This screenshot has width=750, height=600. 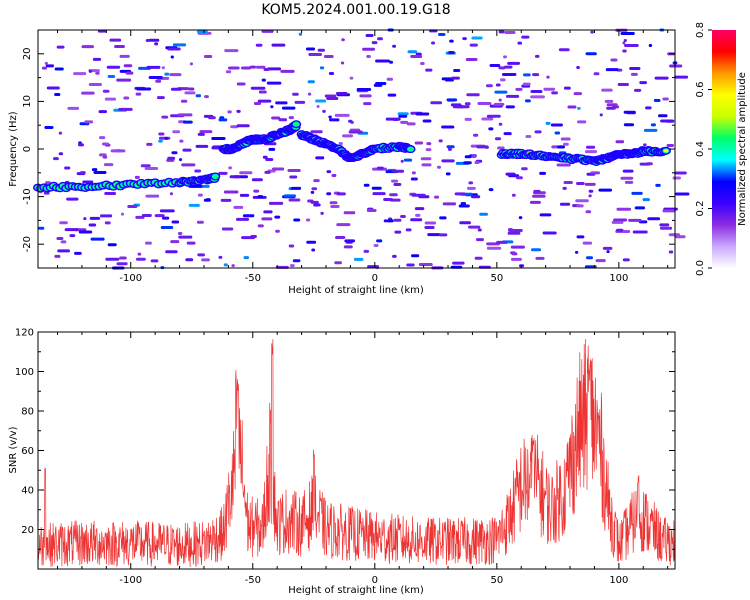 I want to click on colorbar-tick-label: 0.4, so click(x=700, y=149).